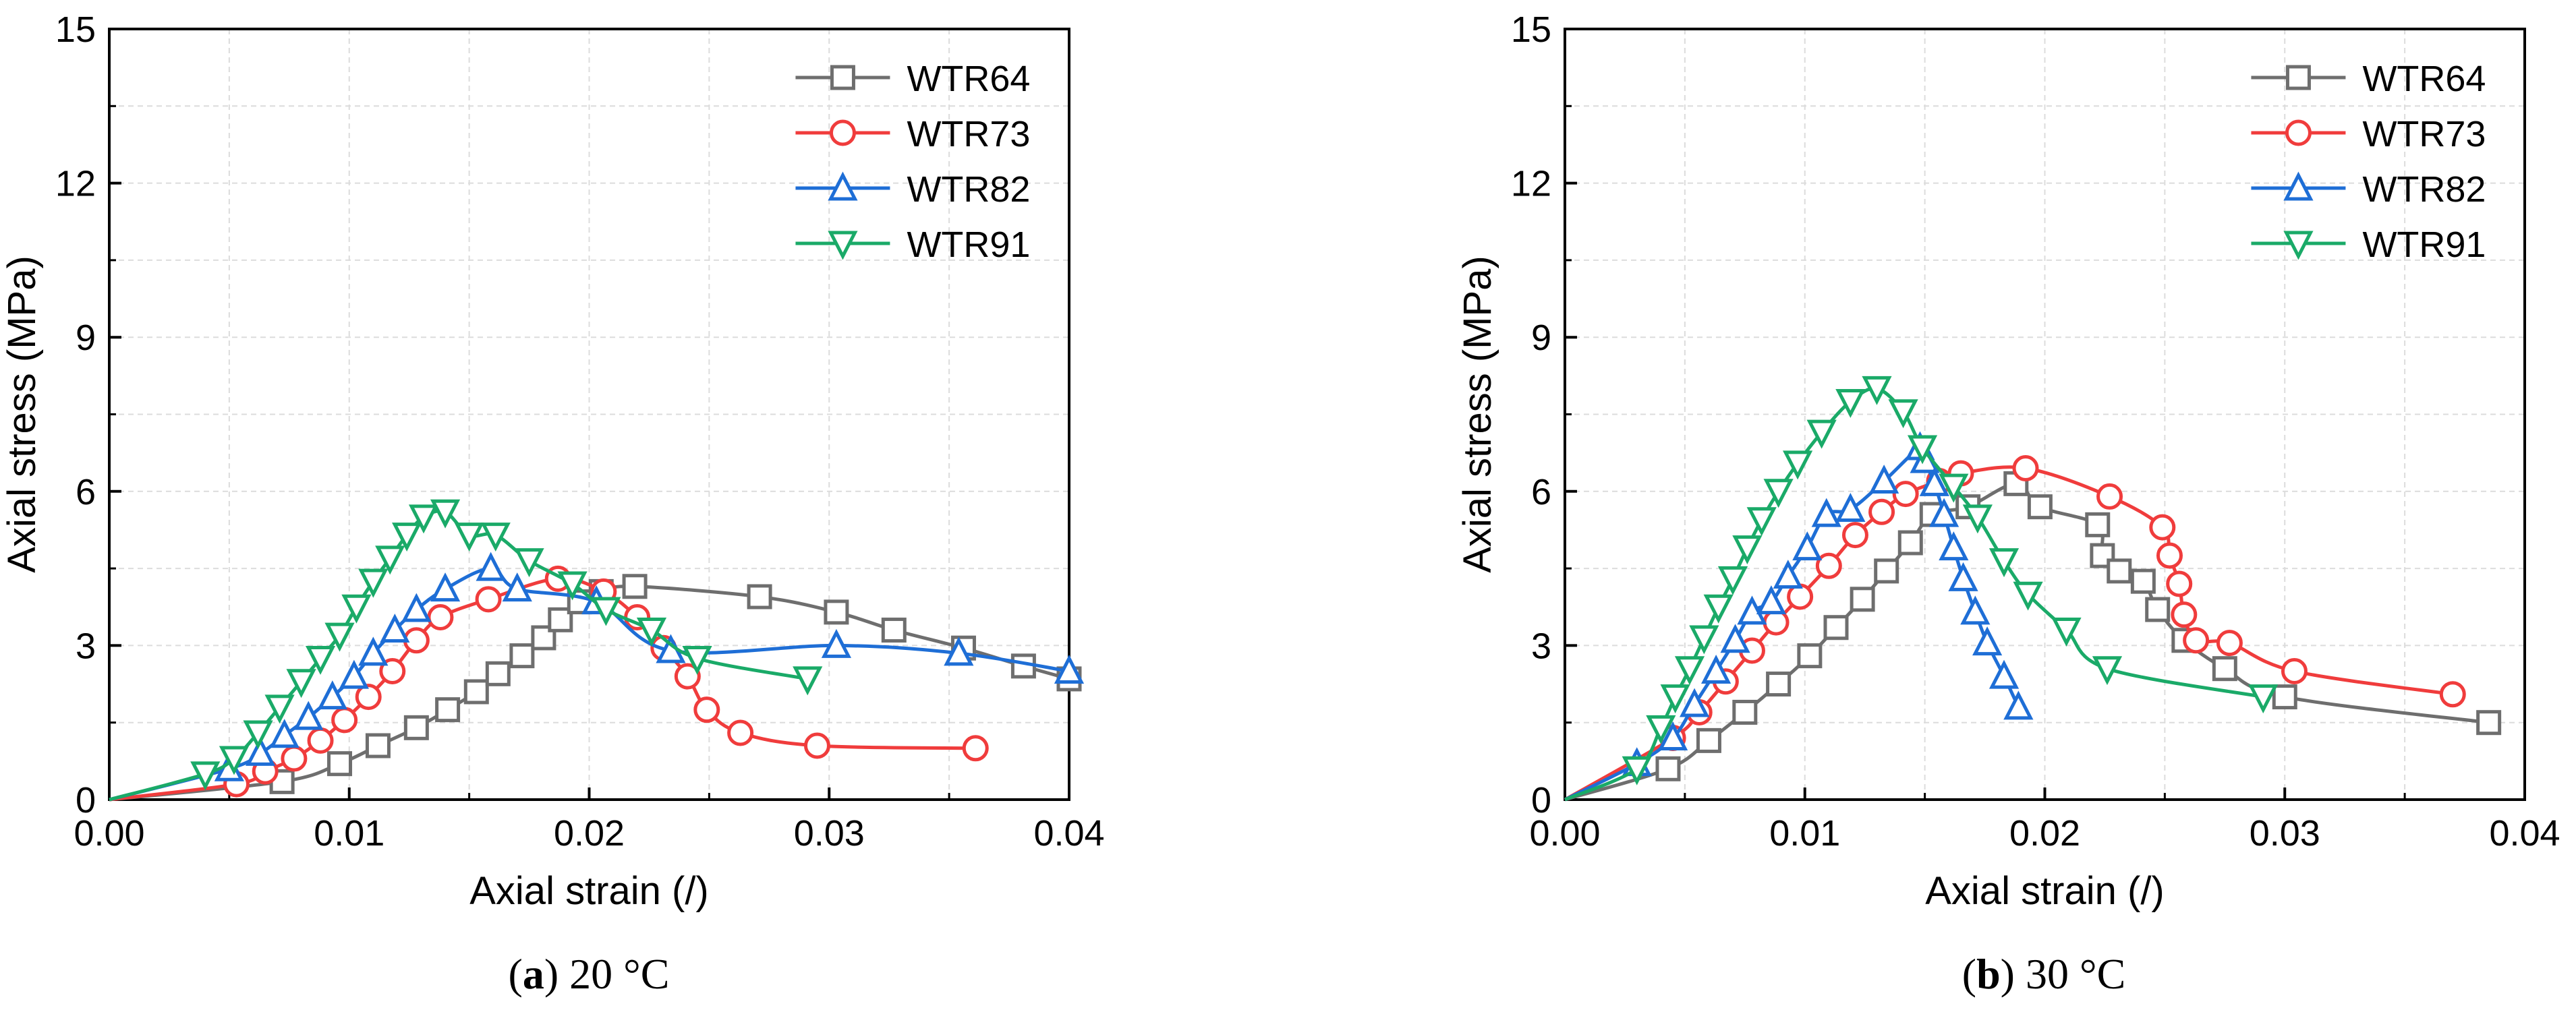 The image size is (2576, 1012). What do you see at coordinates (2045, 891) in the screenshot?
I see `x-axis-label: Axial strain (/)` at bounding box center [2045, 891].